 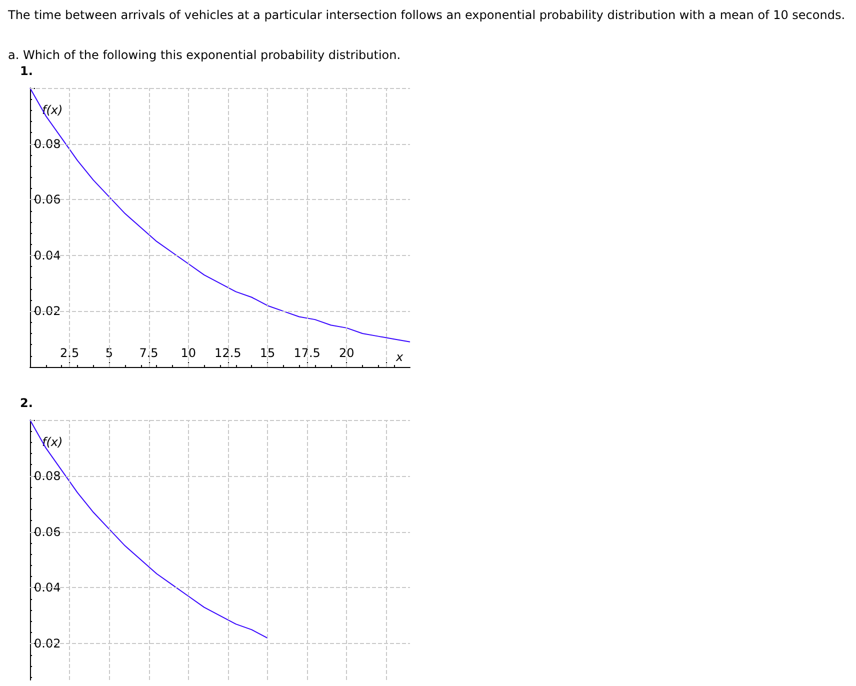 I want to click on chart-title: 2., so click(x=27, y=403).